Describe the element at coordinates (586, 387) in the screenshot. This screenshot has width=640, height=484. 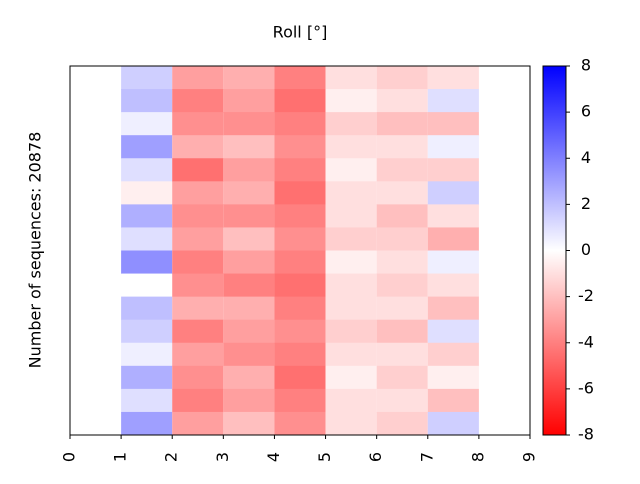
I see `colorbar-tick-label: -6` at that location.